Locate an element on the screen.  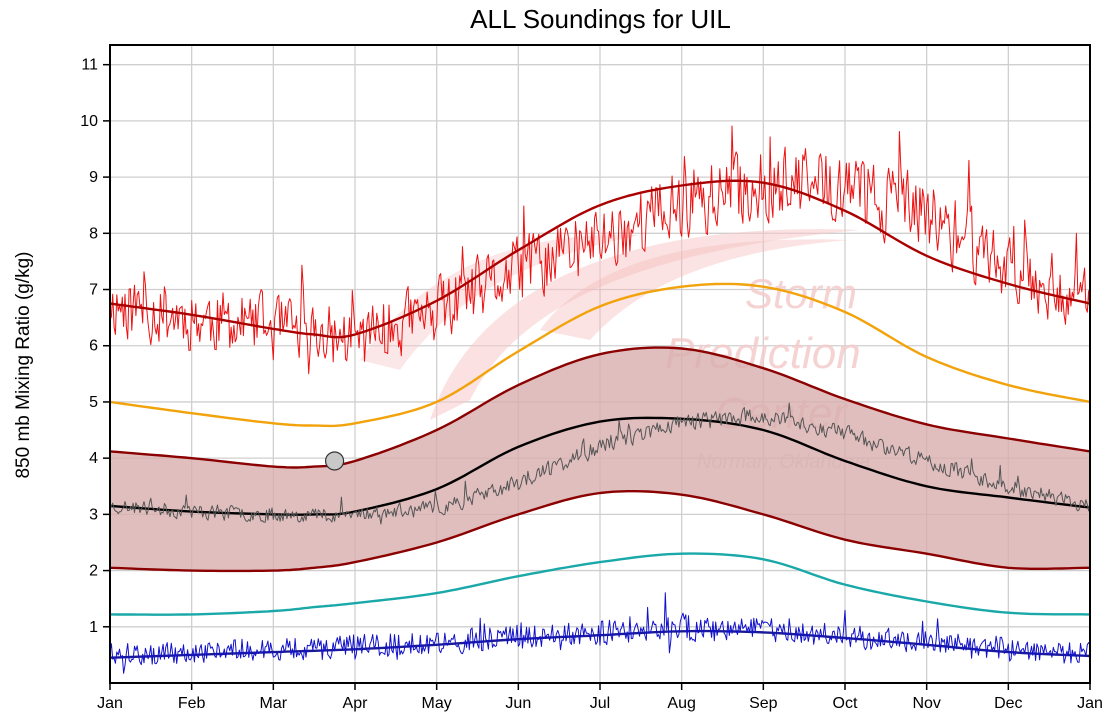
y-tick-label: 11 is located at coordinates (89, 65).